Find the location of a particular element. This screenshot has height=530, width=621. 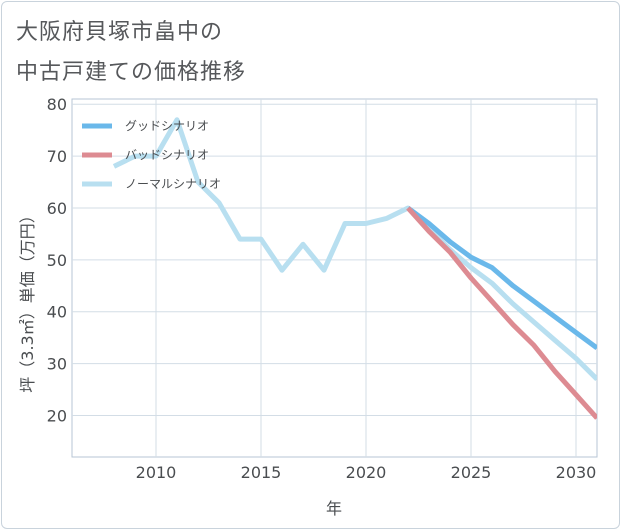

legend-label: ノーマルシナリオ is located at coordinates (173, 184).